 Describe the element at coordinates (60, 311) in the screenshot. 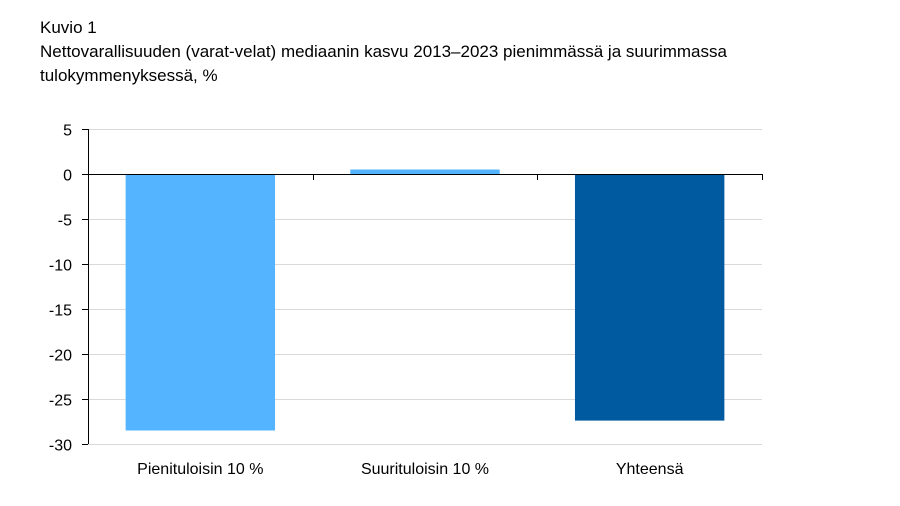

I see `y-tick-label: -15` at that location.